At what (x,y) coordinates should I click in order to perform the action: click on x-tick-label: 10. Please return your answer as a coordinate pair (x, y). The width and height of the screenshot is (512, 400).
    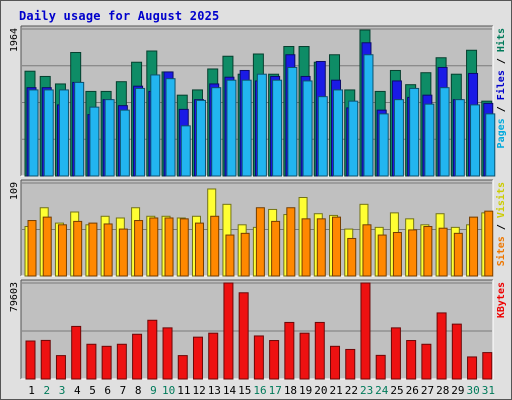
    Looking at the image, I should click on (168, 390).